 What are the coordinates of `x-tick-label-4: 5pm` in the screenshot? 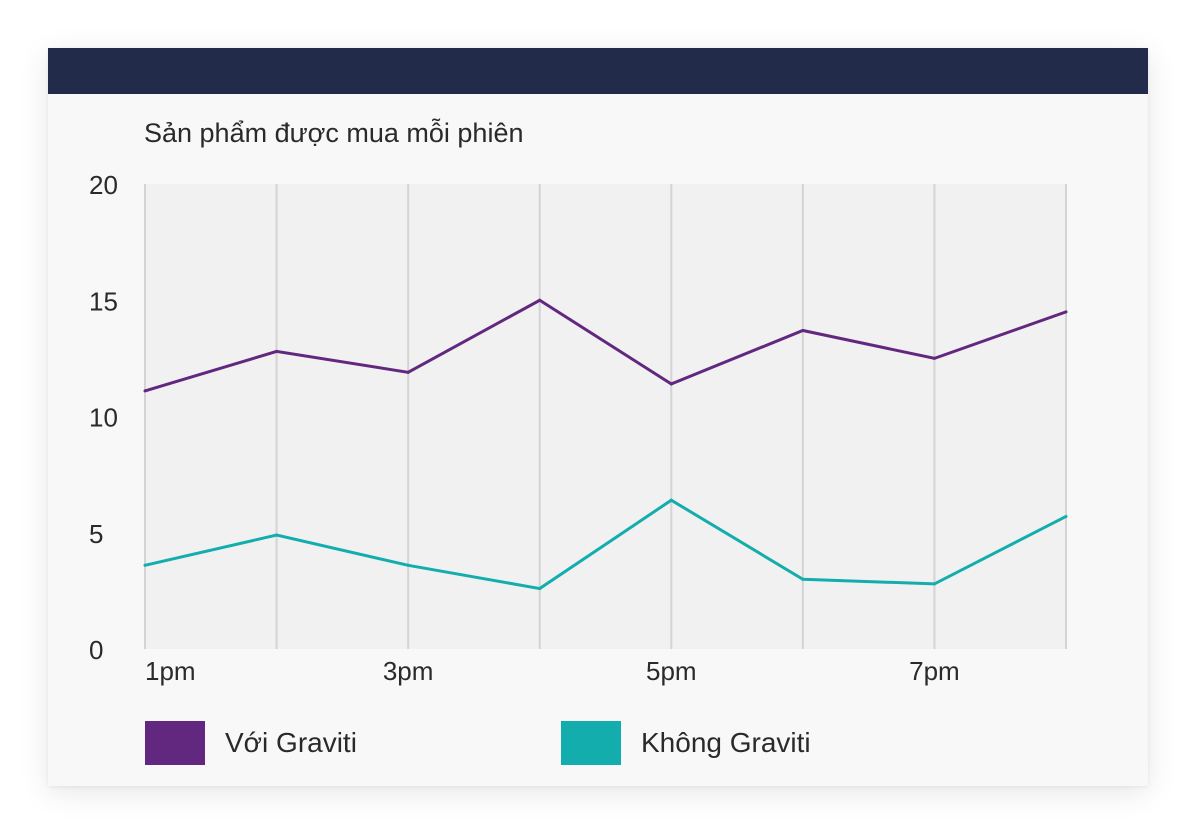 It's located at (671, 671).